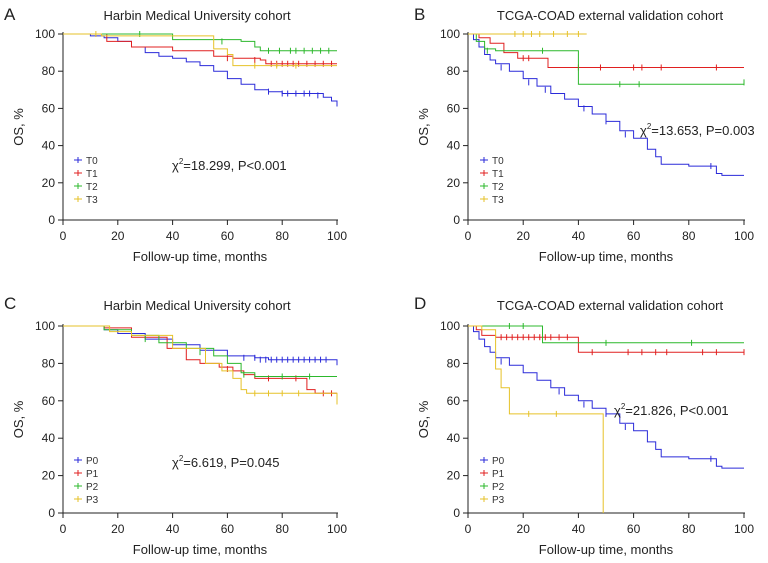 This screenshot has width=768, height=563. I want to click on stat-annotation: χ2=13.653, P=0.003, so click(697, 130).